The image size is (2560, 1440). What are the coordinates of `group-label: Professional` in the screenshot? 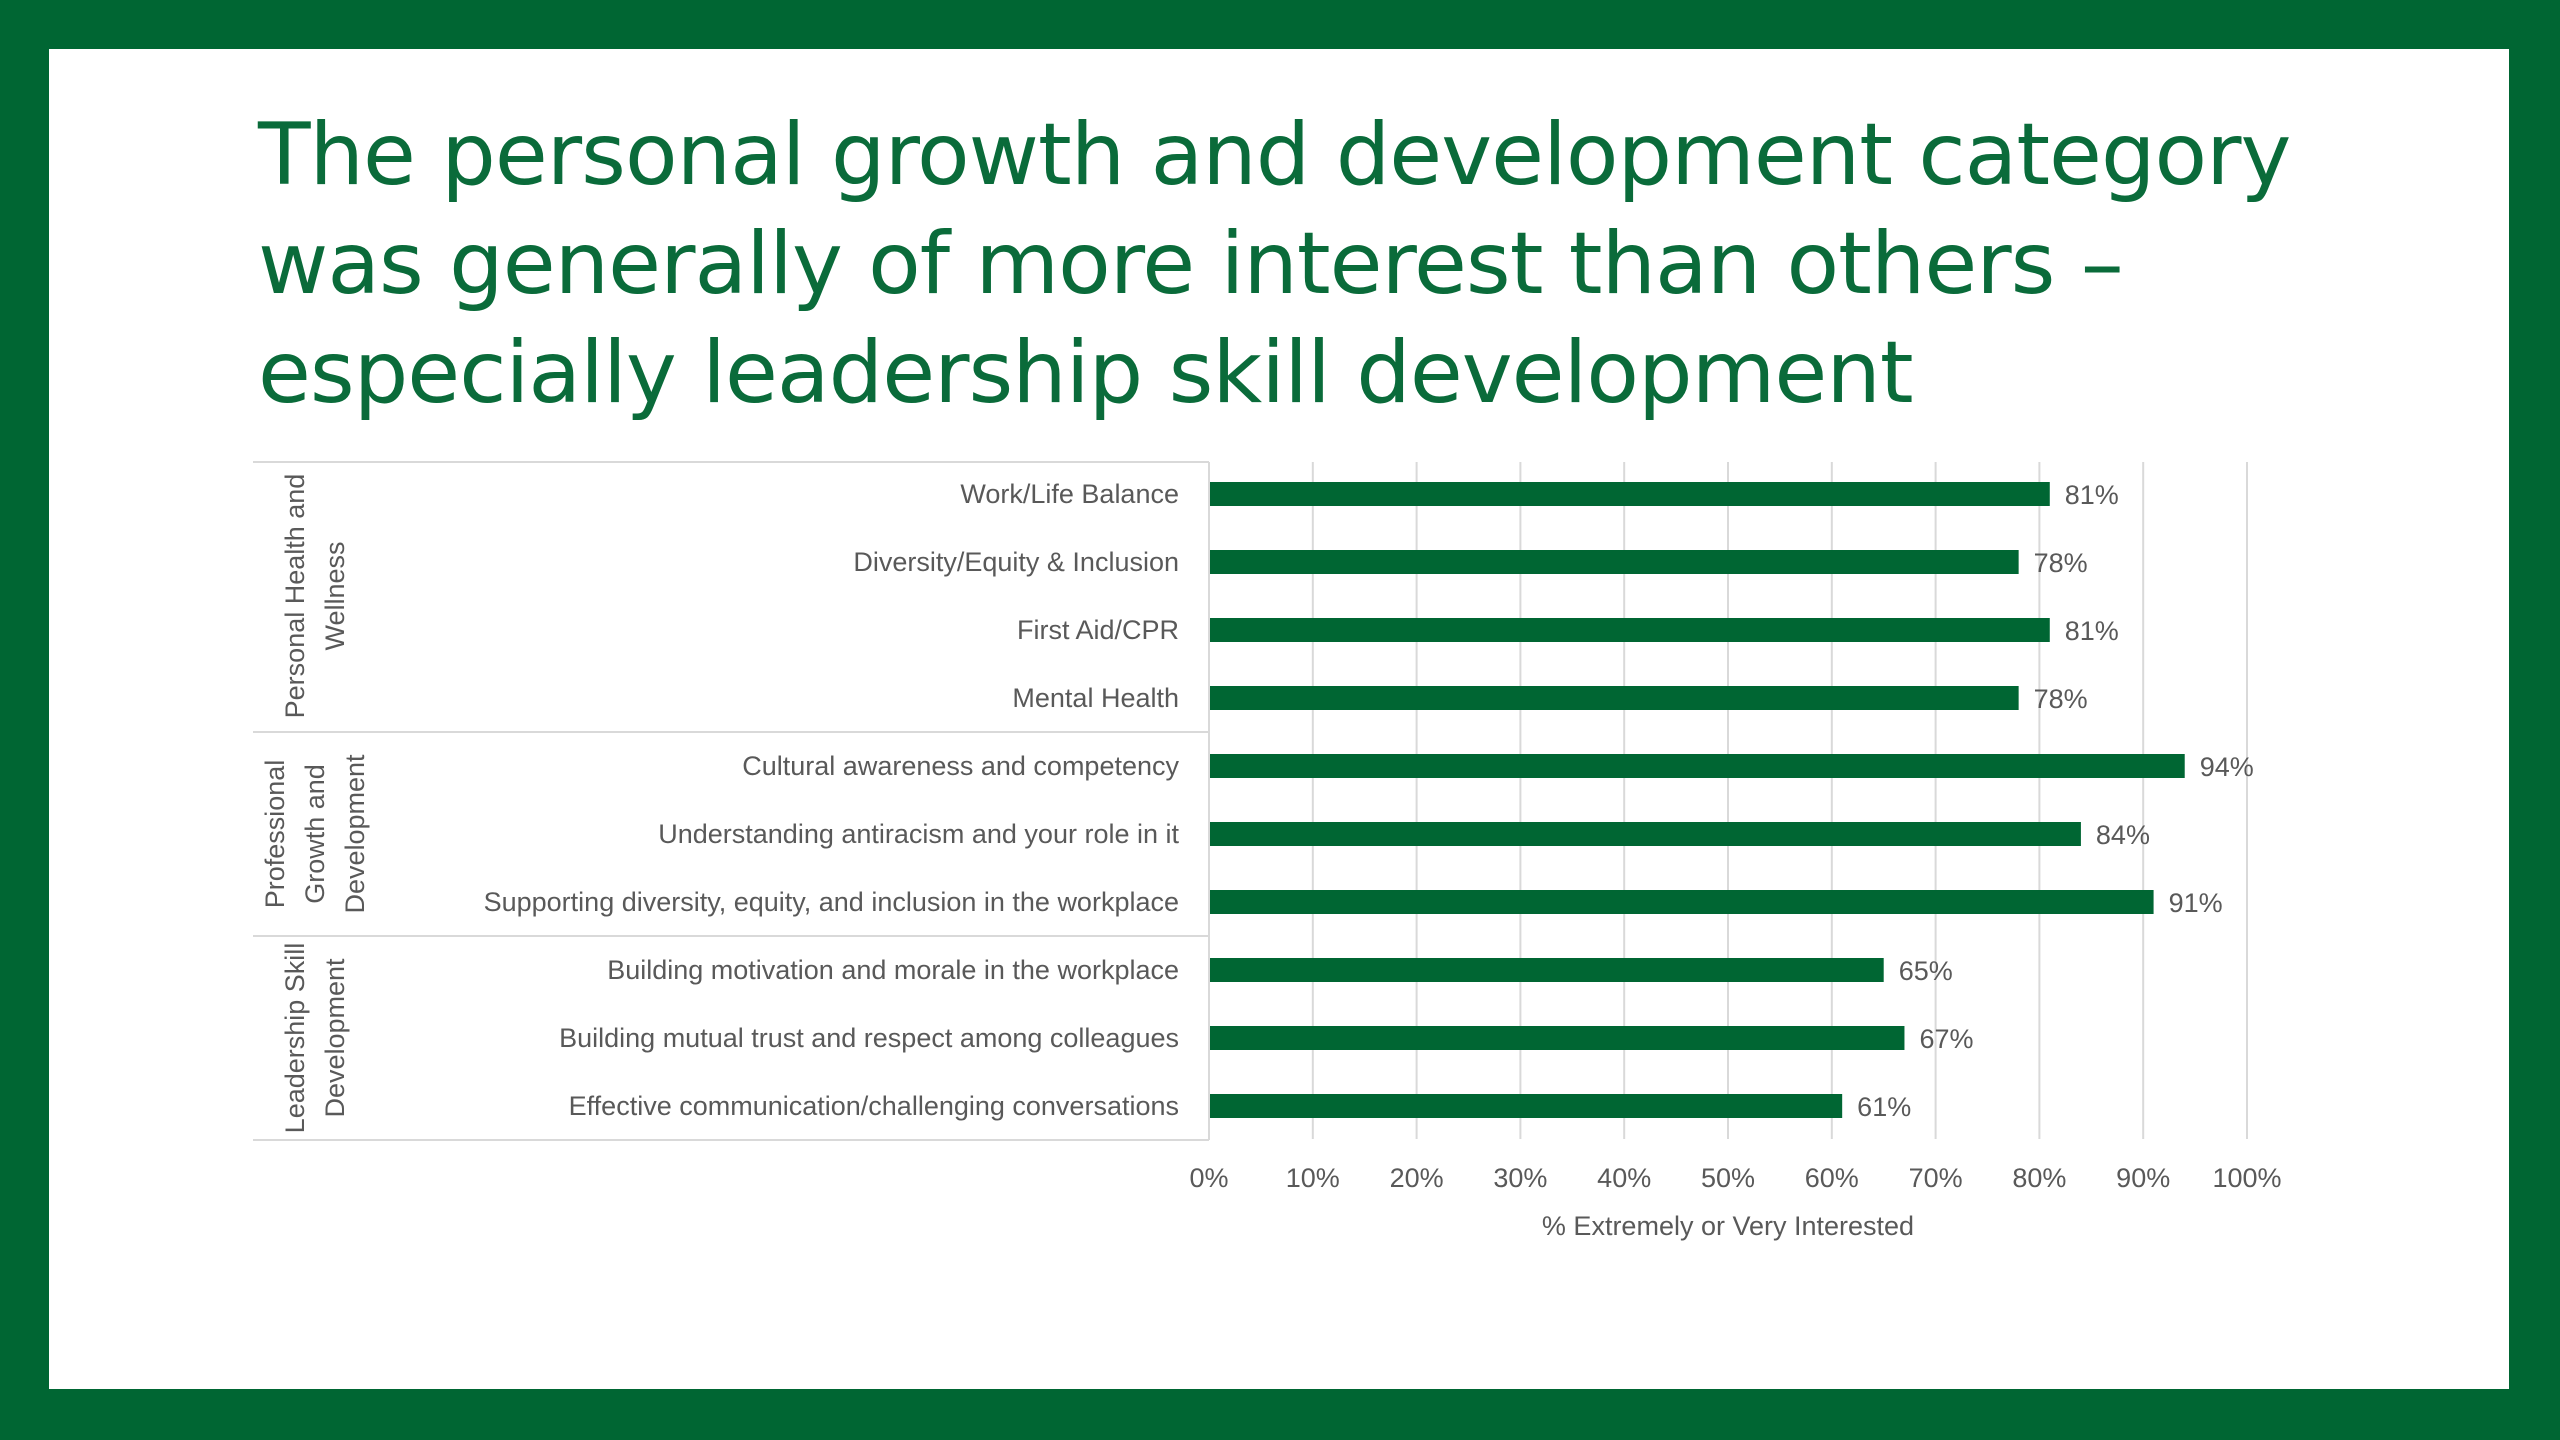 It's located at (275, 834).